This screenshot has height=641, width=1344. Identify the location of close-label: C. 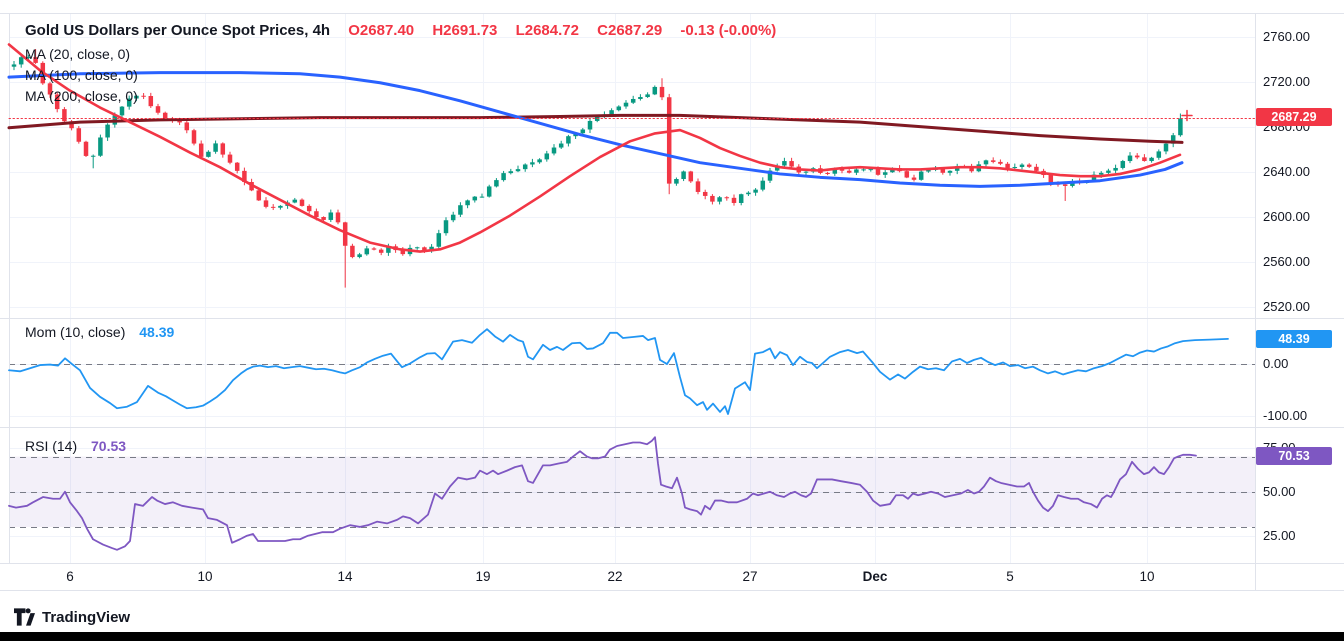
(602, 30).